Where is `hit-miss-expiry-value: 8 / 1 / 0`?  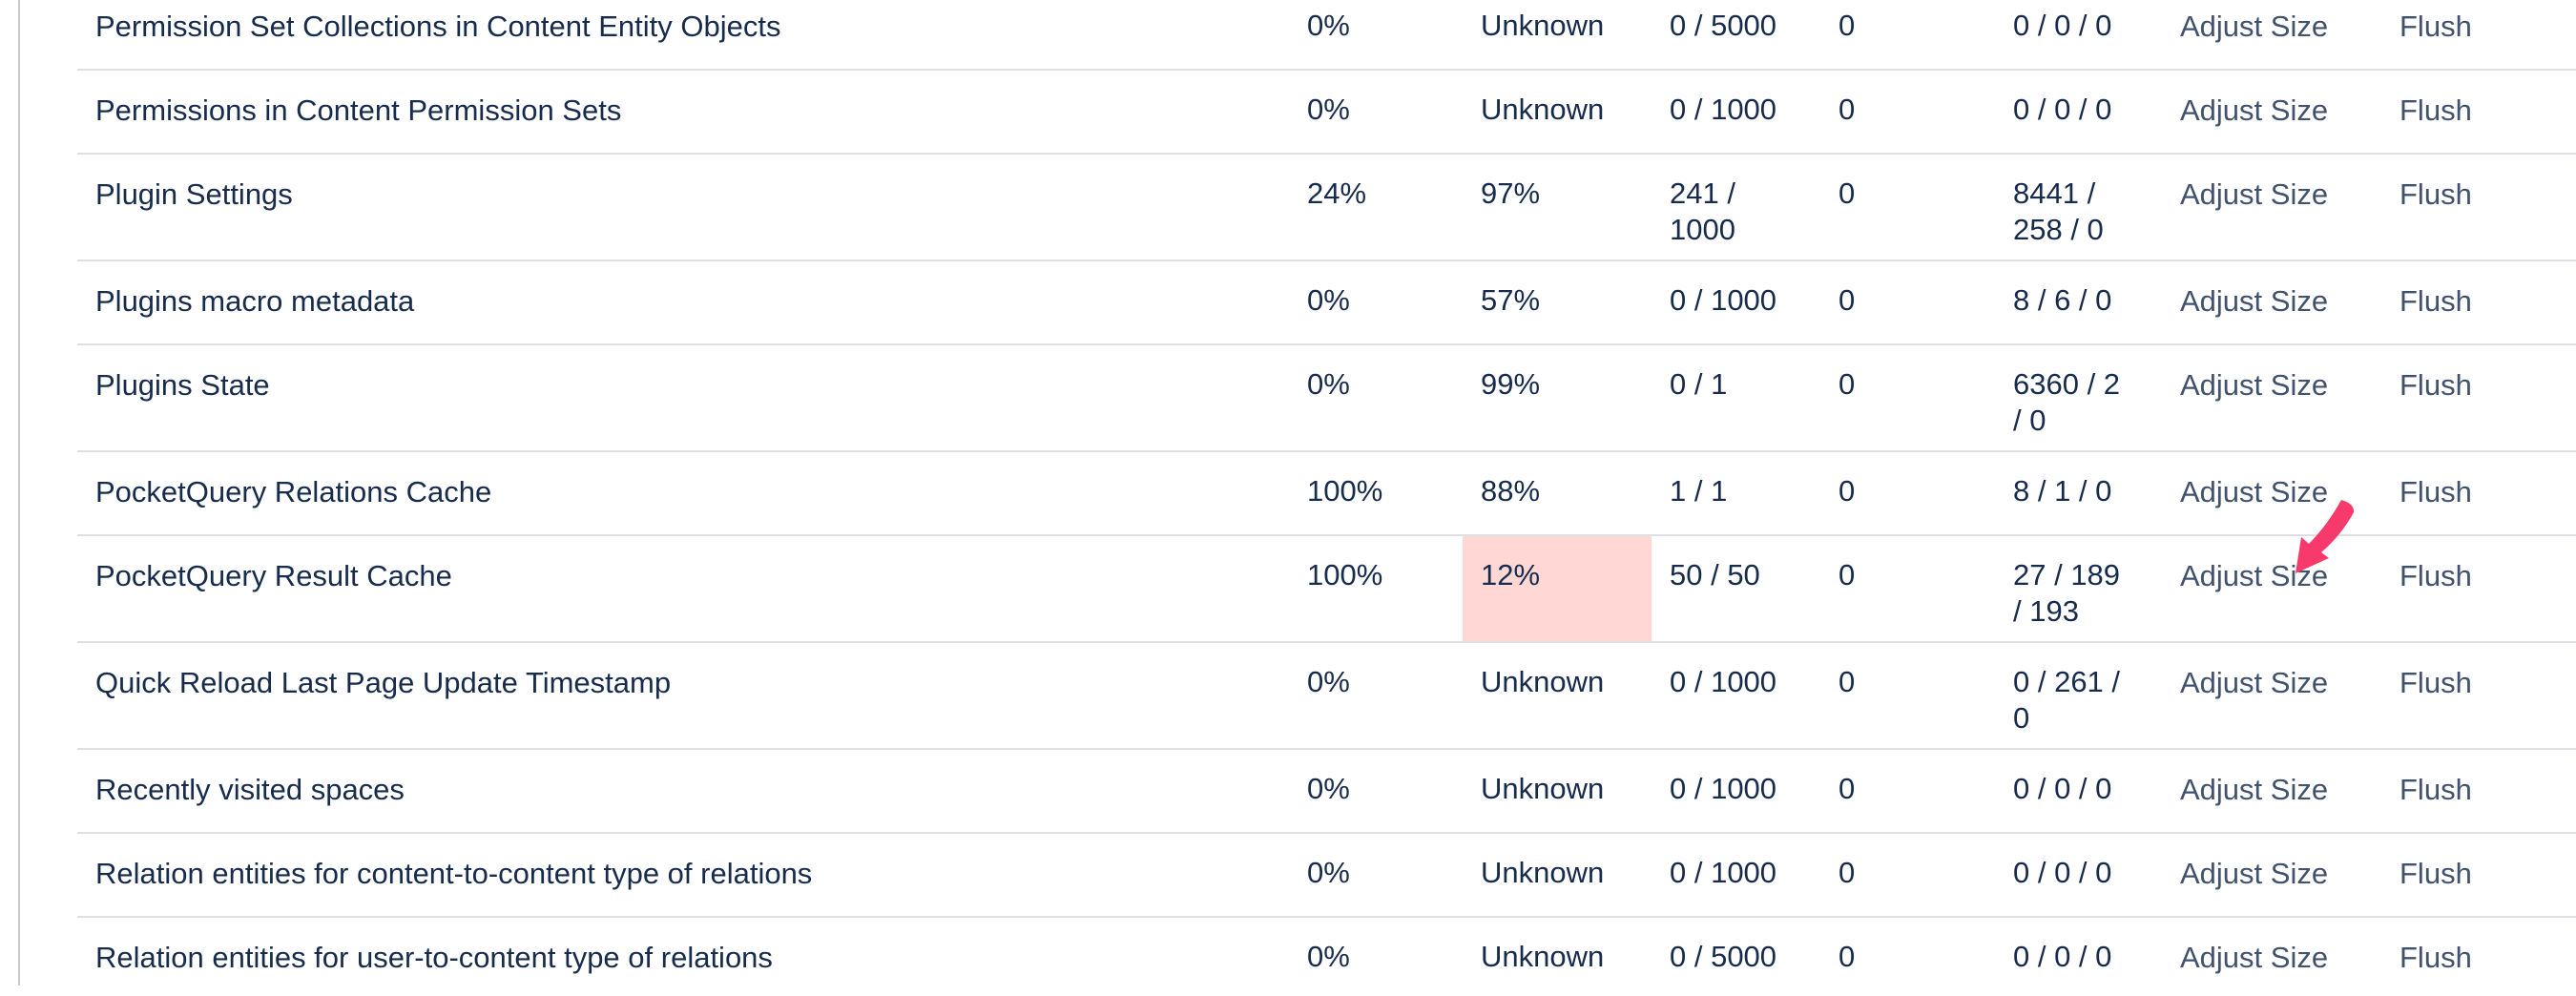
hit-miss-expiry-value: 8 / 1 / 0 is located at coordinates (2062, 491).